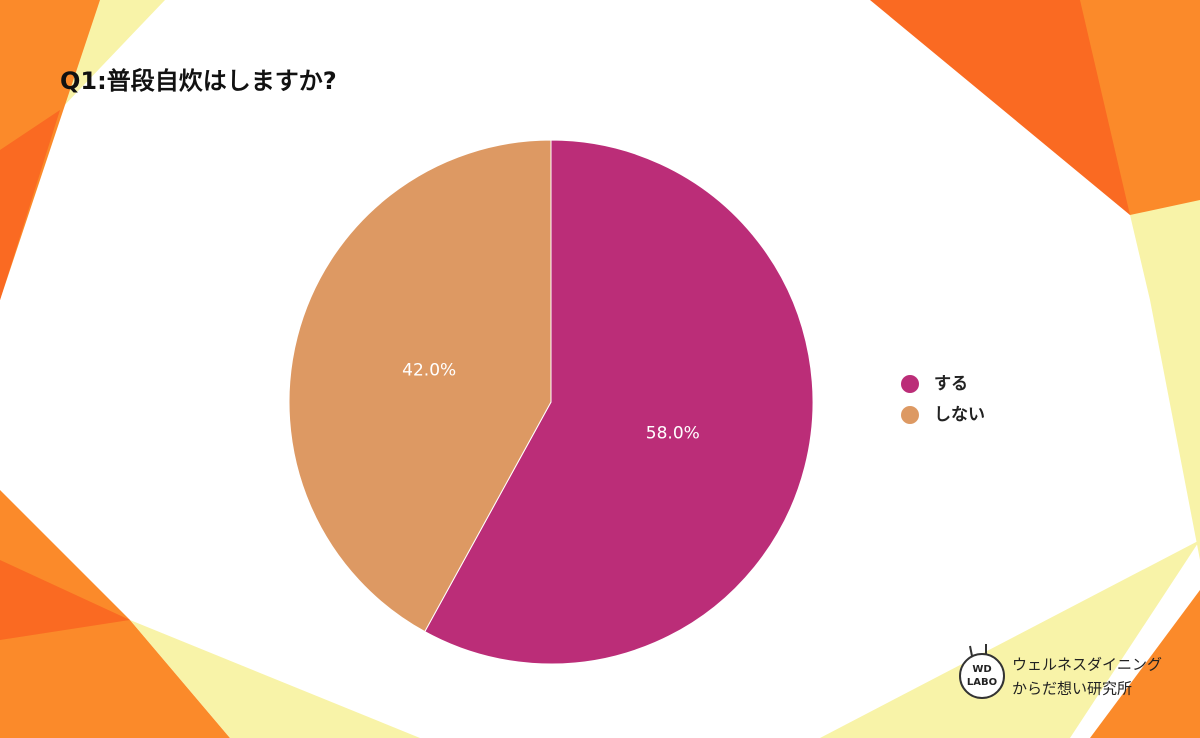 The height and width of the screenshot is (738, 1200). Describe the element at coordinates (198, 81) in the screenshot. I see `chart-title: Q1:普段自炊はしますか?` at that location.